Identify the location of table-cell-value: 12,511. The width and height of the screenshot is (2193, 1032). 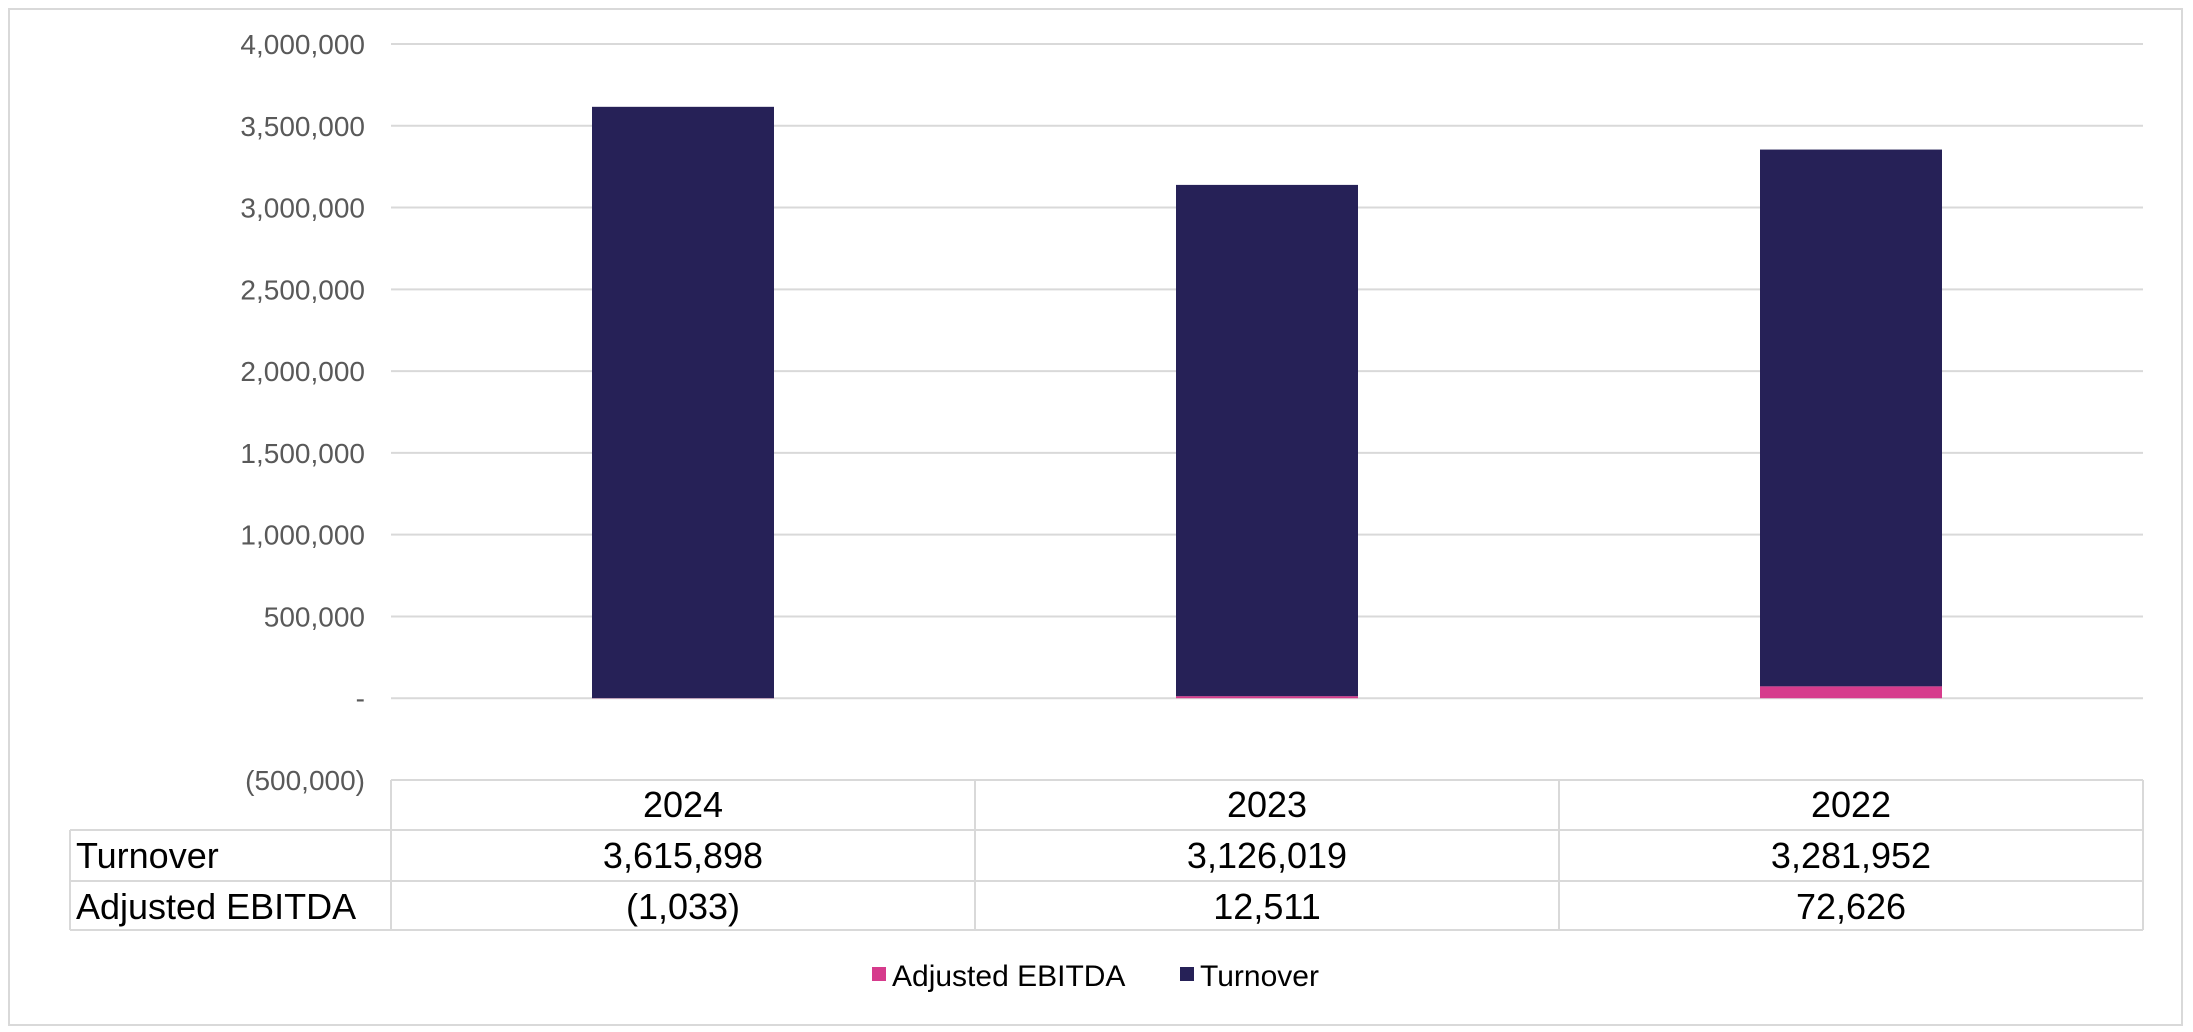
(1266, 906).